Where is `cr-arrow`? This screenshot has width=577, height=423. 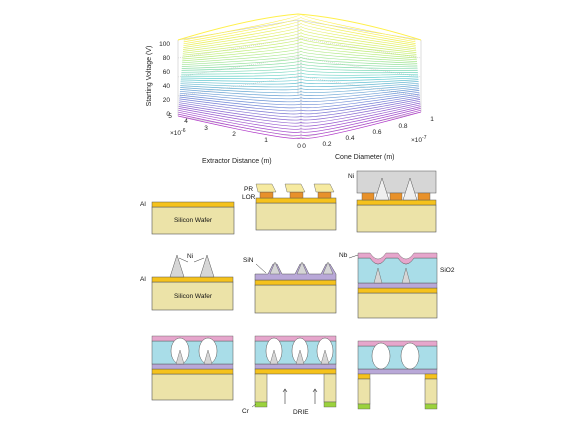
cr-arrow is located at coordinates (254, 405).